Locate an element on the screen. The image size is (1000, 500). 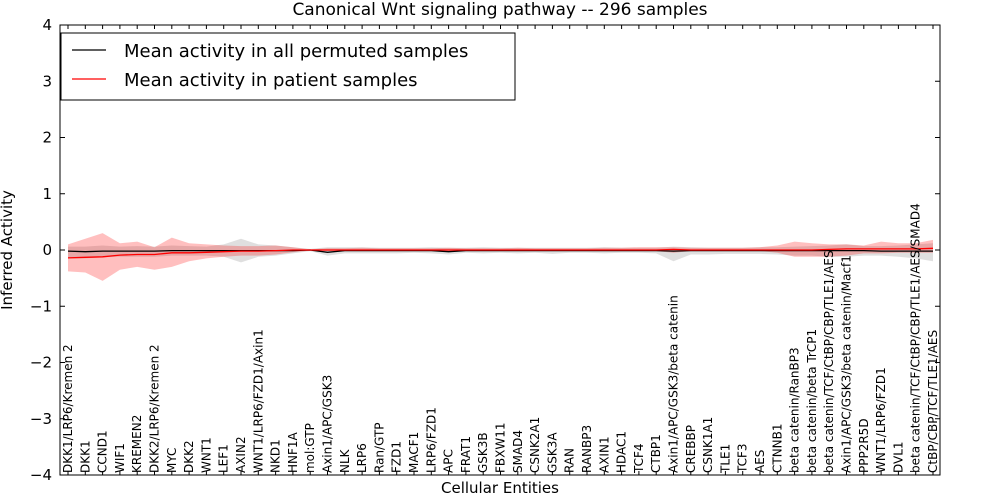
legend-box is located at coordinates (288, 66).